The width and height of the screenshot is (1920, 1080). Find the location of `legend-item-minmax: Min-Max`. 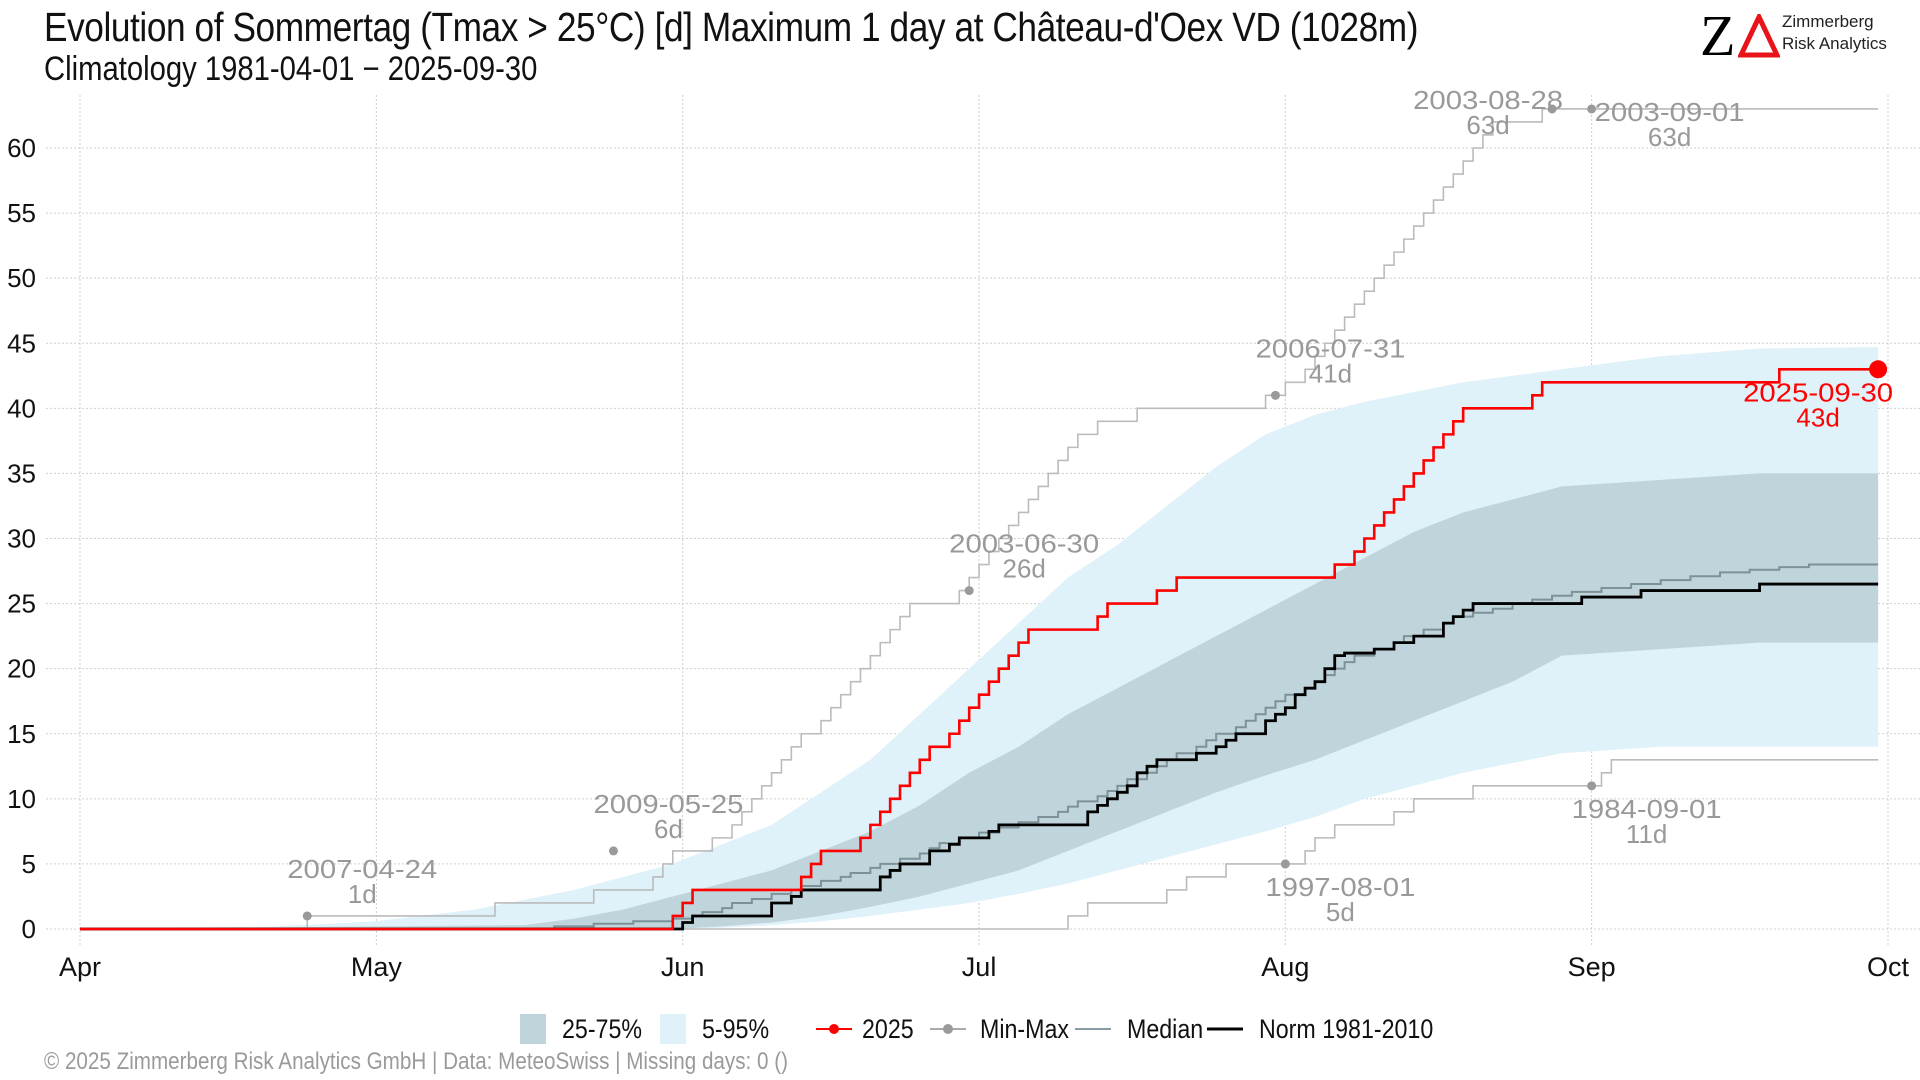

legend-item-minmax: Min-Max is located at coordinates (1007, 1029).